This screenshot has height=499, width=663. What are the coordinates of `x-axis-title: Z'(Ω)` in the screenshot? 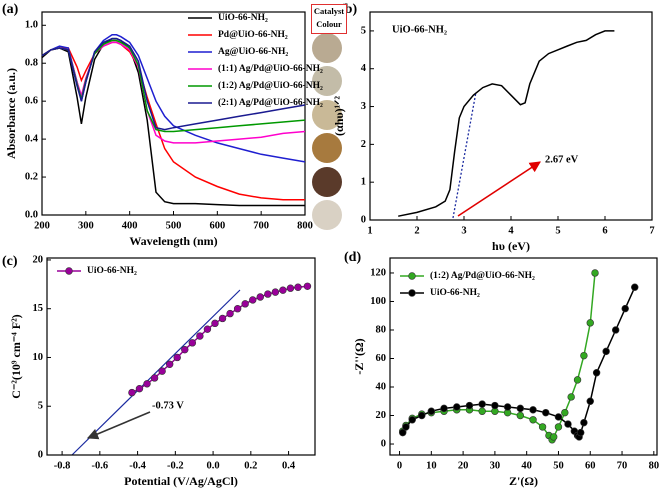 It's located at (523, 481).